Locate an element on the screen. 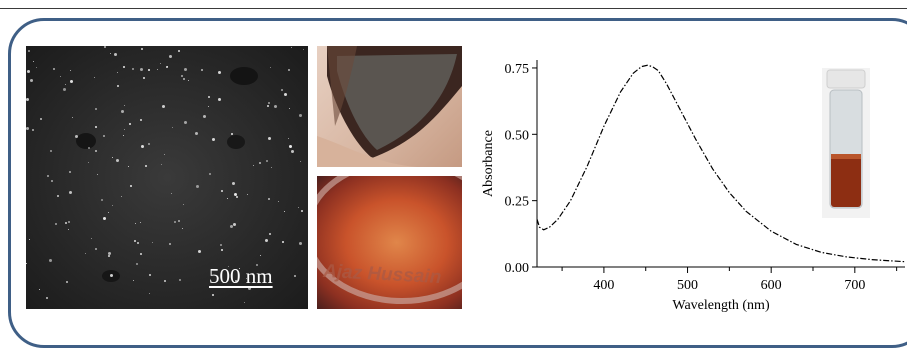 This screenshot has width=907, height=348. dish-photo: Ajaz Hussain is located at coordinates (389, 242).